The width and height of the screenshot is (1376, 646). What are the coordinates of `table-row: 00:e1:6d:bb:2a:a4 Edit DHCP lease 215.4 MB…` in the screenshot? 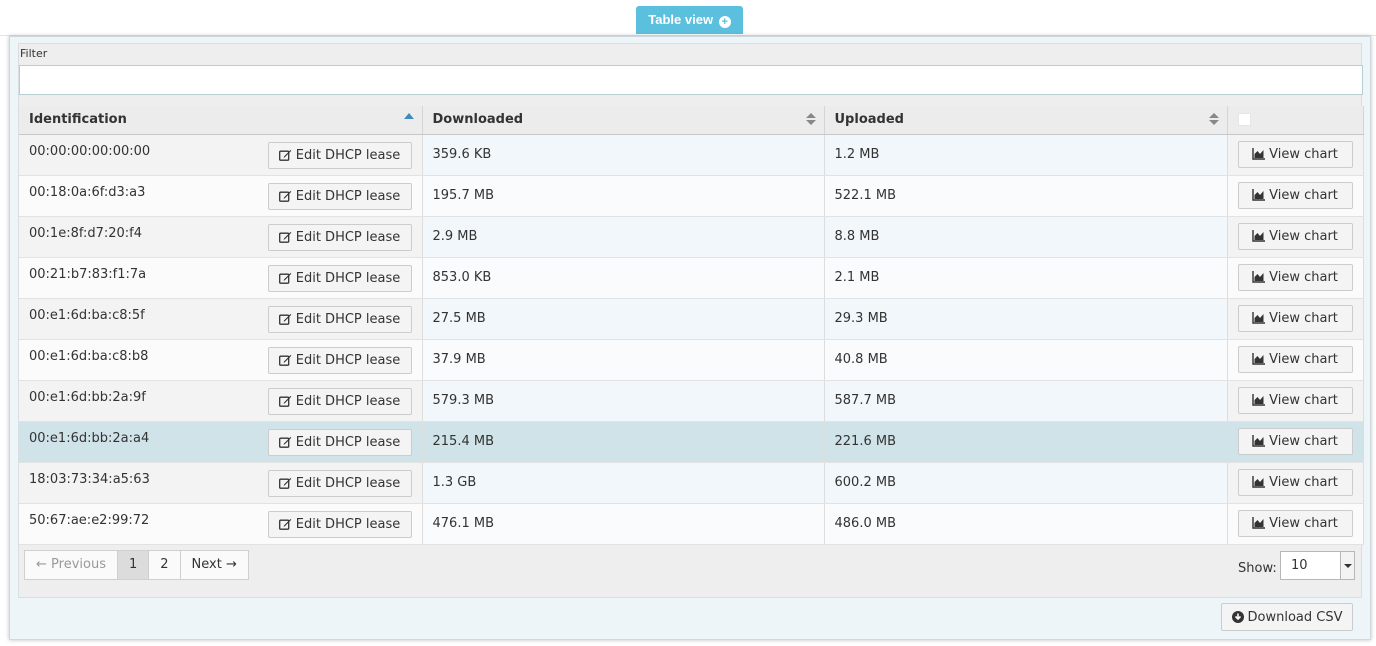 It's located at (691, 442).